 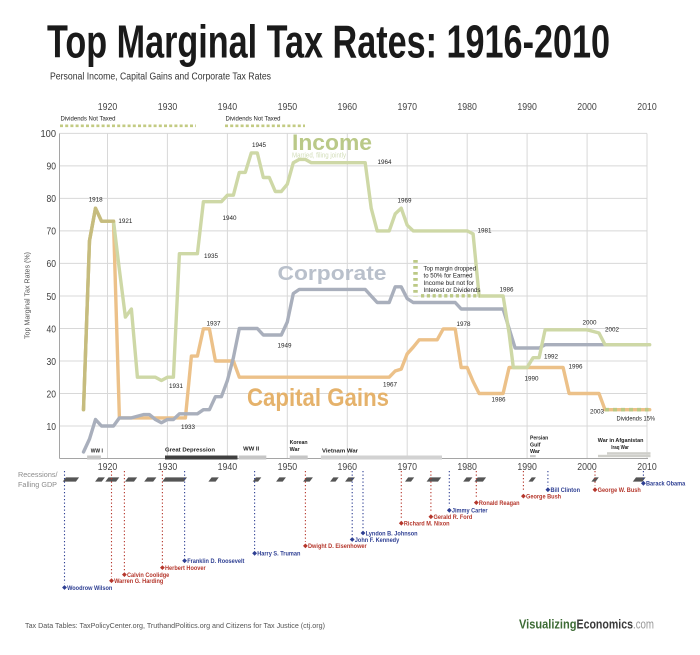 What do you see at coordinates (452, 290) in the screenshot?
I see `svg-text: Interest or Dividends` at bounding box center [452, 290].